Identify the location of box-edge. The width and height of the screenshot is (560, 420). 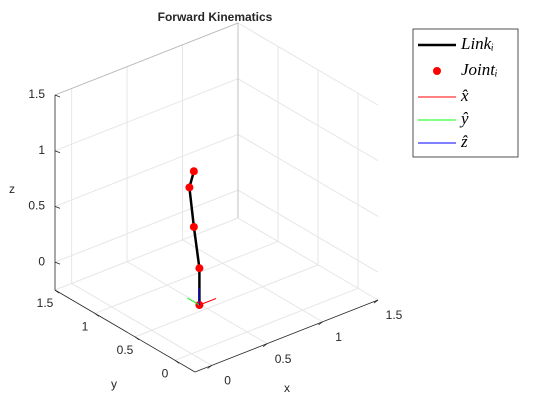
(146, 59).